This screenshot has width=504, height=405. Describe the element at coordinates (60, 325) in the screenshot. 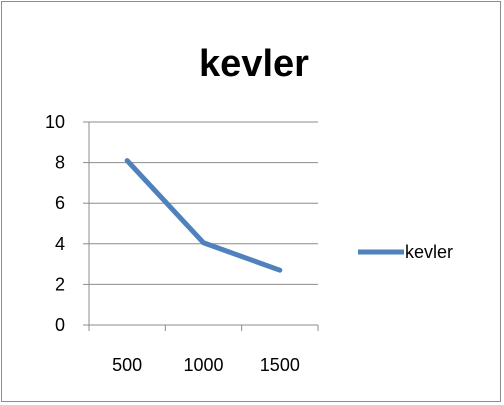

I see `y-tick-label: 0` at that location.